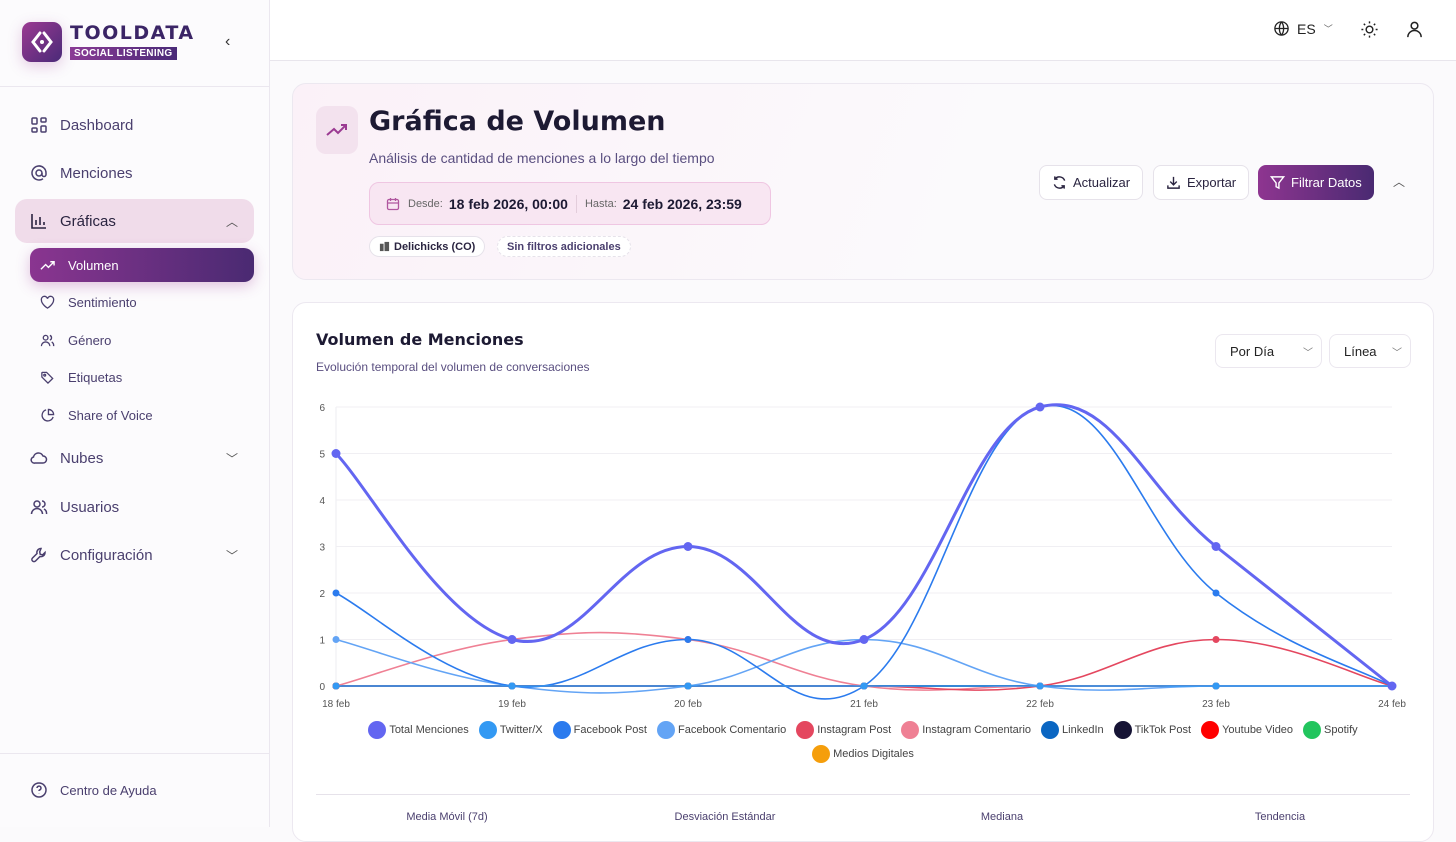 Image resolution: width=1456 pixels, height=842 pixels. I want to click on stat-std-deviation: Desviación Estándar, so click(725, 817).